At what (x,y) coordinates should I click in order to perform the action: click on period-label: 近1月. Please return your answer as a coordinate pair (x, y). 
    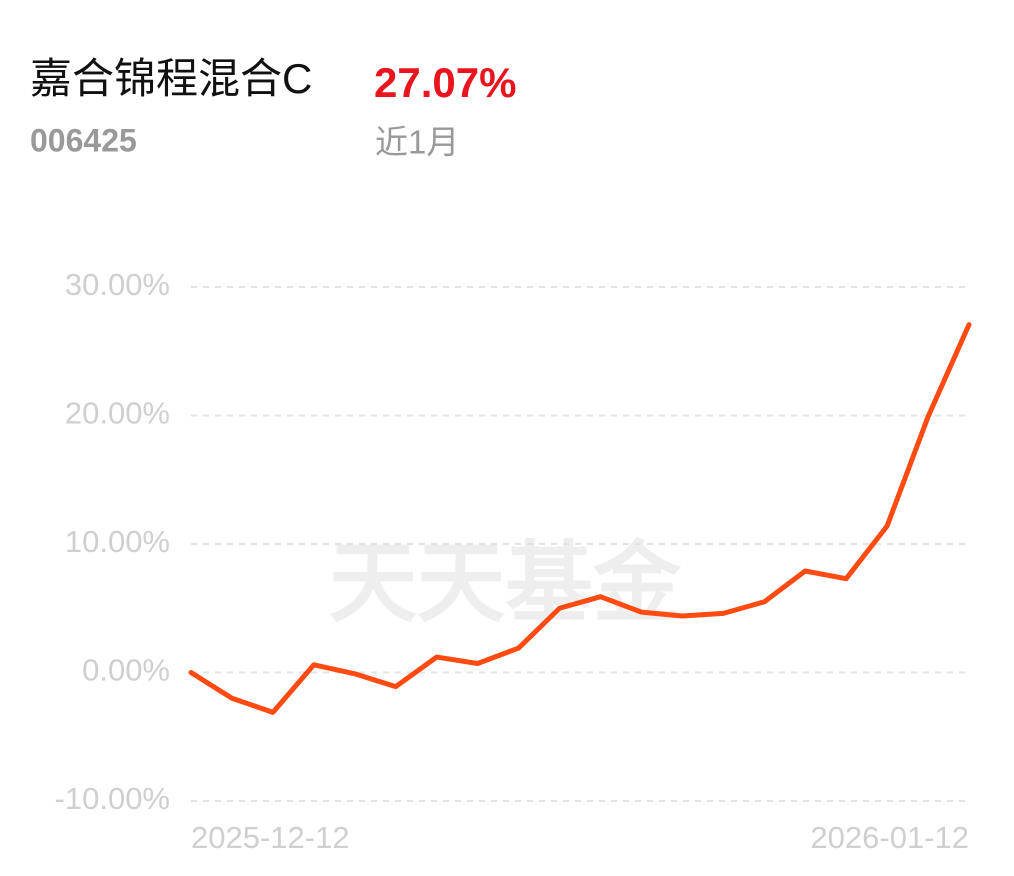
    Looking at the image, I should click on (417, 142).